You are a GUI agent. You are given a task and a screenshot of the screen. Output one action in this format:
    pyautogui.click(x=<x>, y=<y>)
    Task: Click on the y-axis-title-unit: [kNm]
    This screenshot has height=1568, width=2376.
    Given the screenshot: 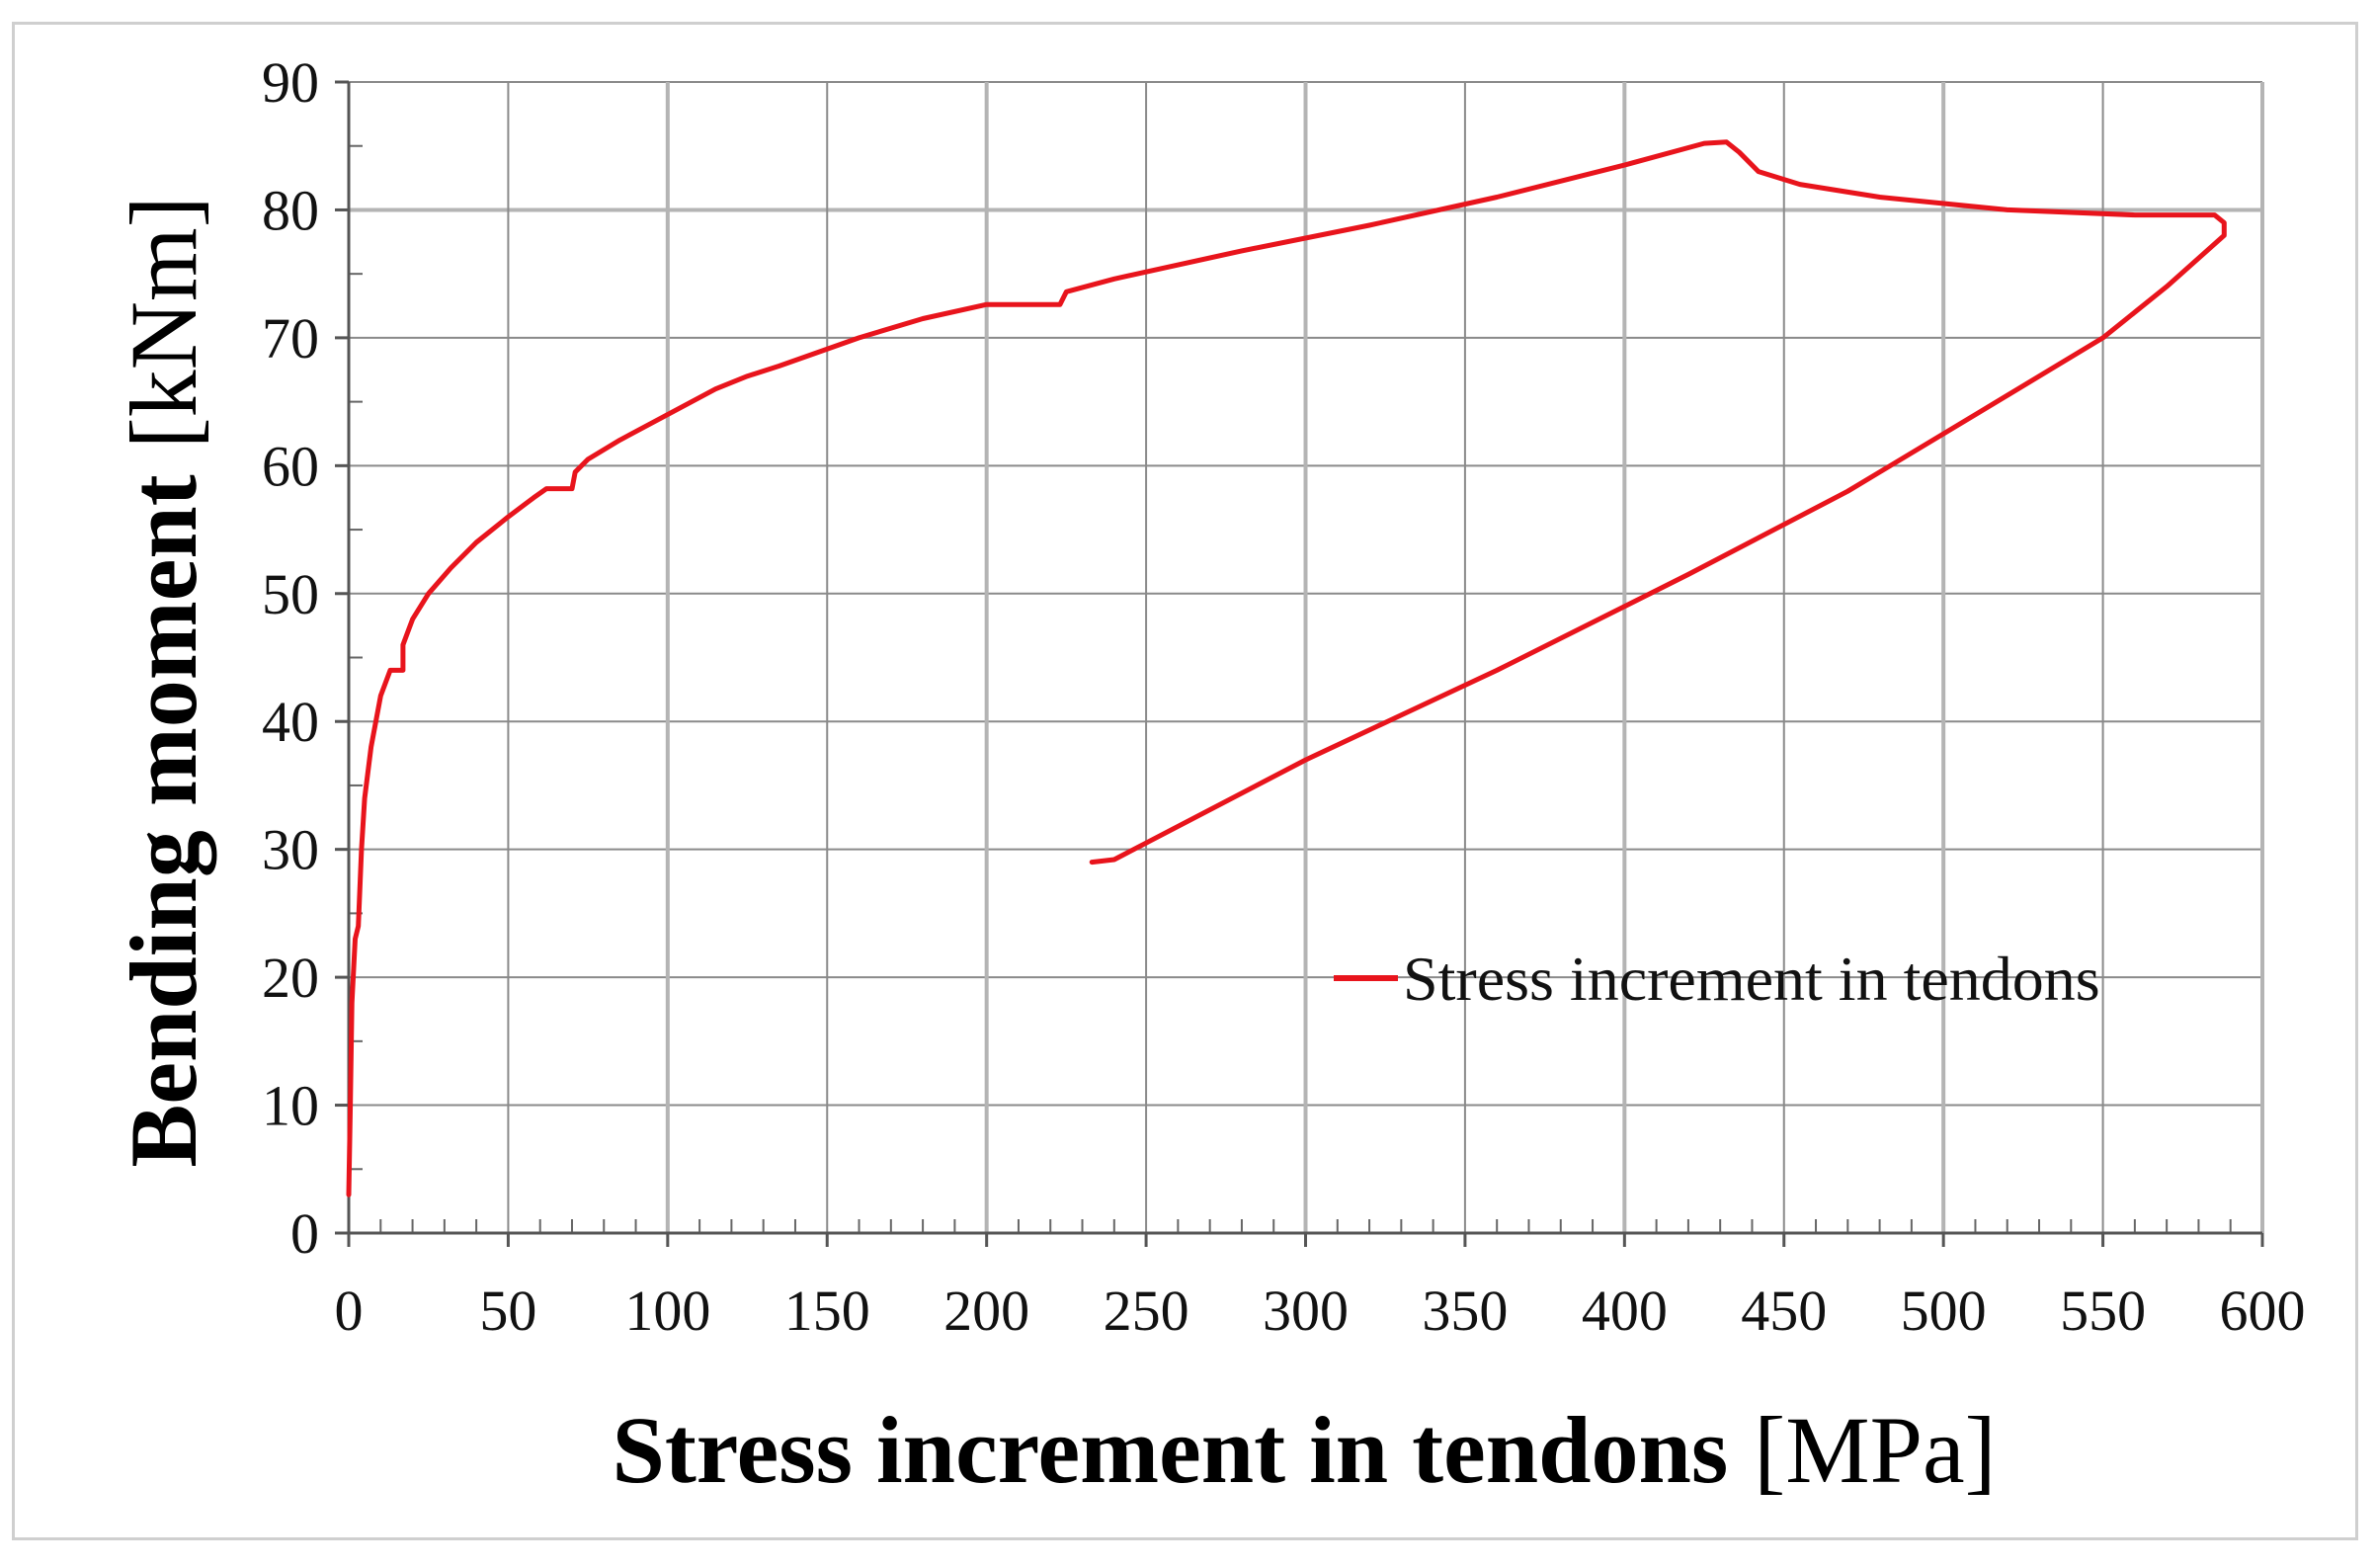 What is the action you would take?
    pyautogui.click(x=163, y=322)
    